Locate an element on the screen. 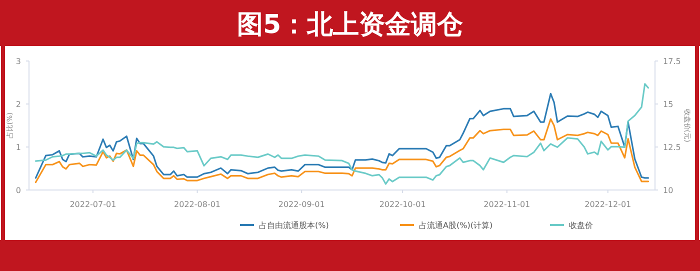 This screenshot has height=271, width=700. x-tick-label: 2022-07-01 is located at coordinates (93, 204).